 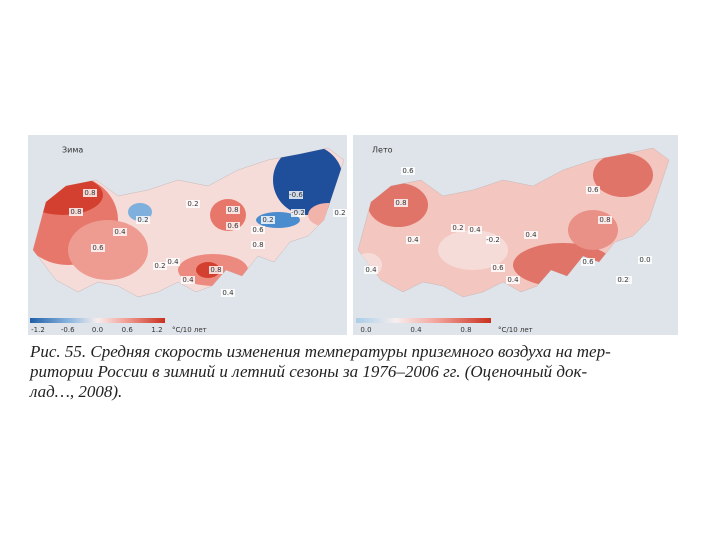 I want to click on map-label: 0.0, so click(x=644, y=260).